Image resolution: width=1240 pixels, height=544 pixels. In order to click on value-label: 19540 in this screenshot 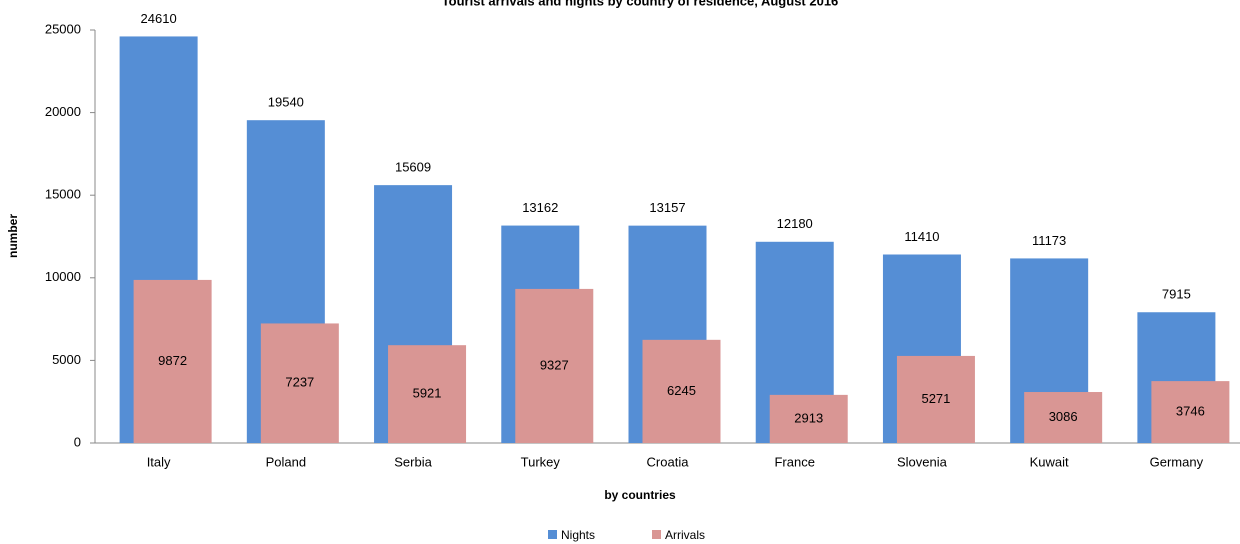, I will do `click(286, 102)`.